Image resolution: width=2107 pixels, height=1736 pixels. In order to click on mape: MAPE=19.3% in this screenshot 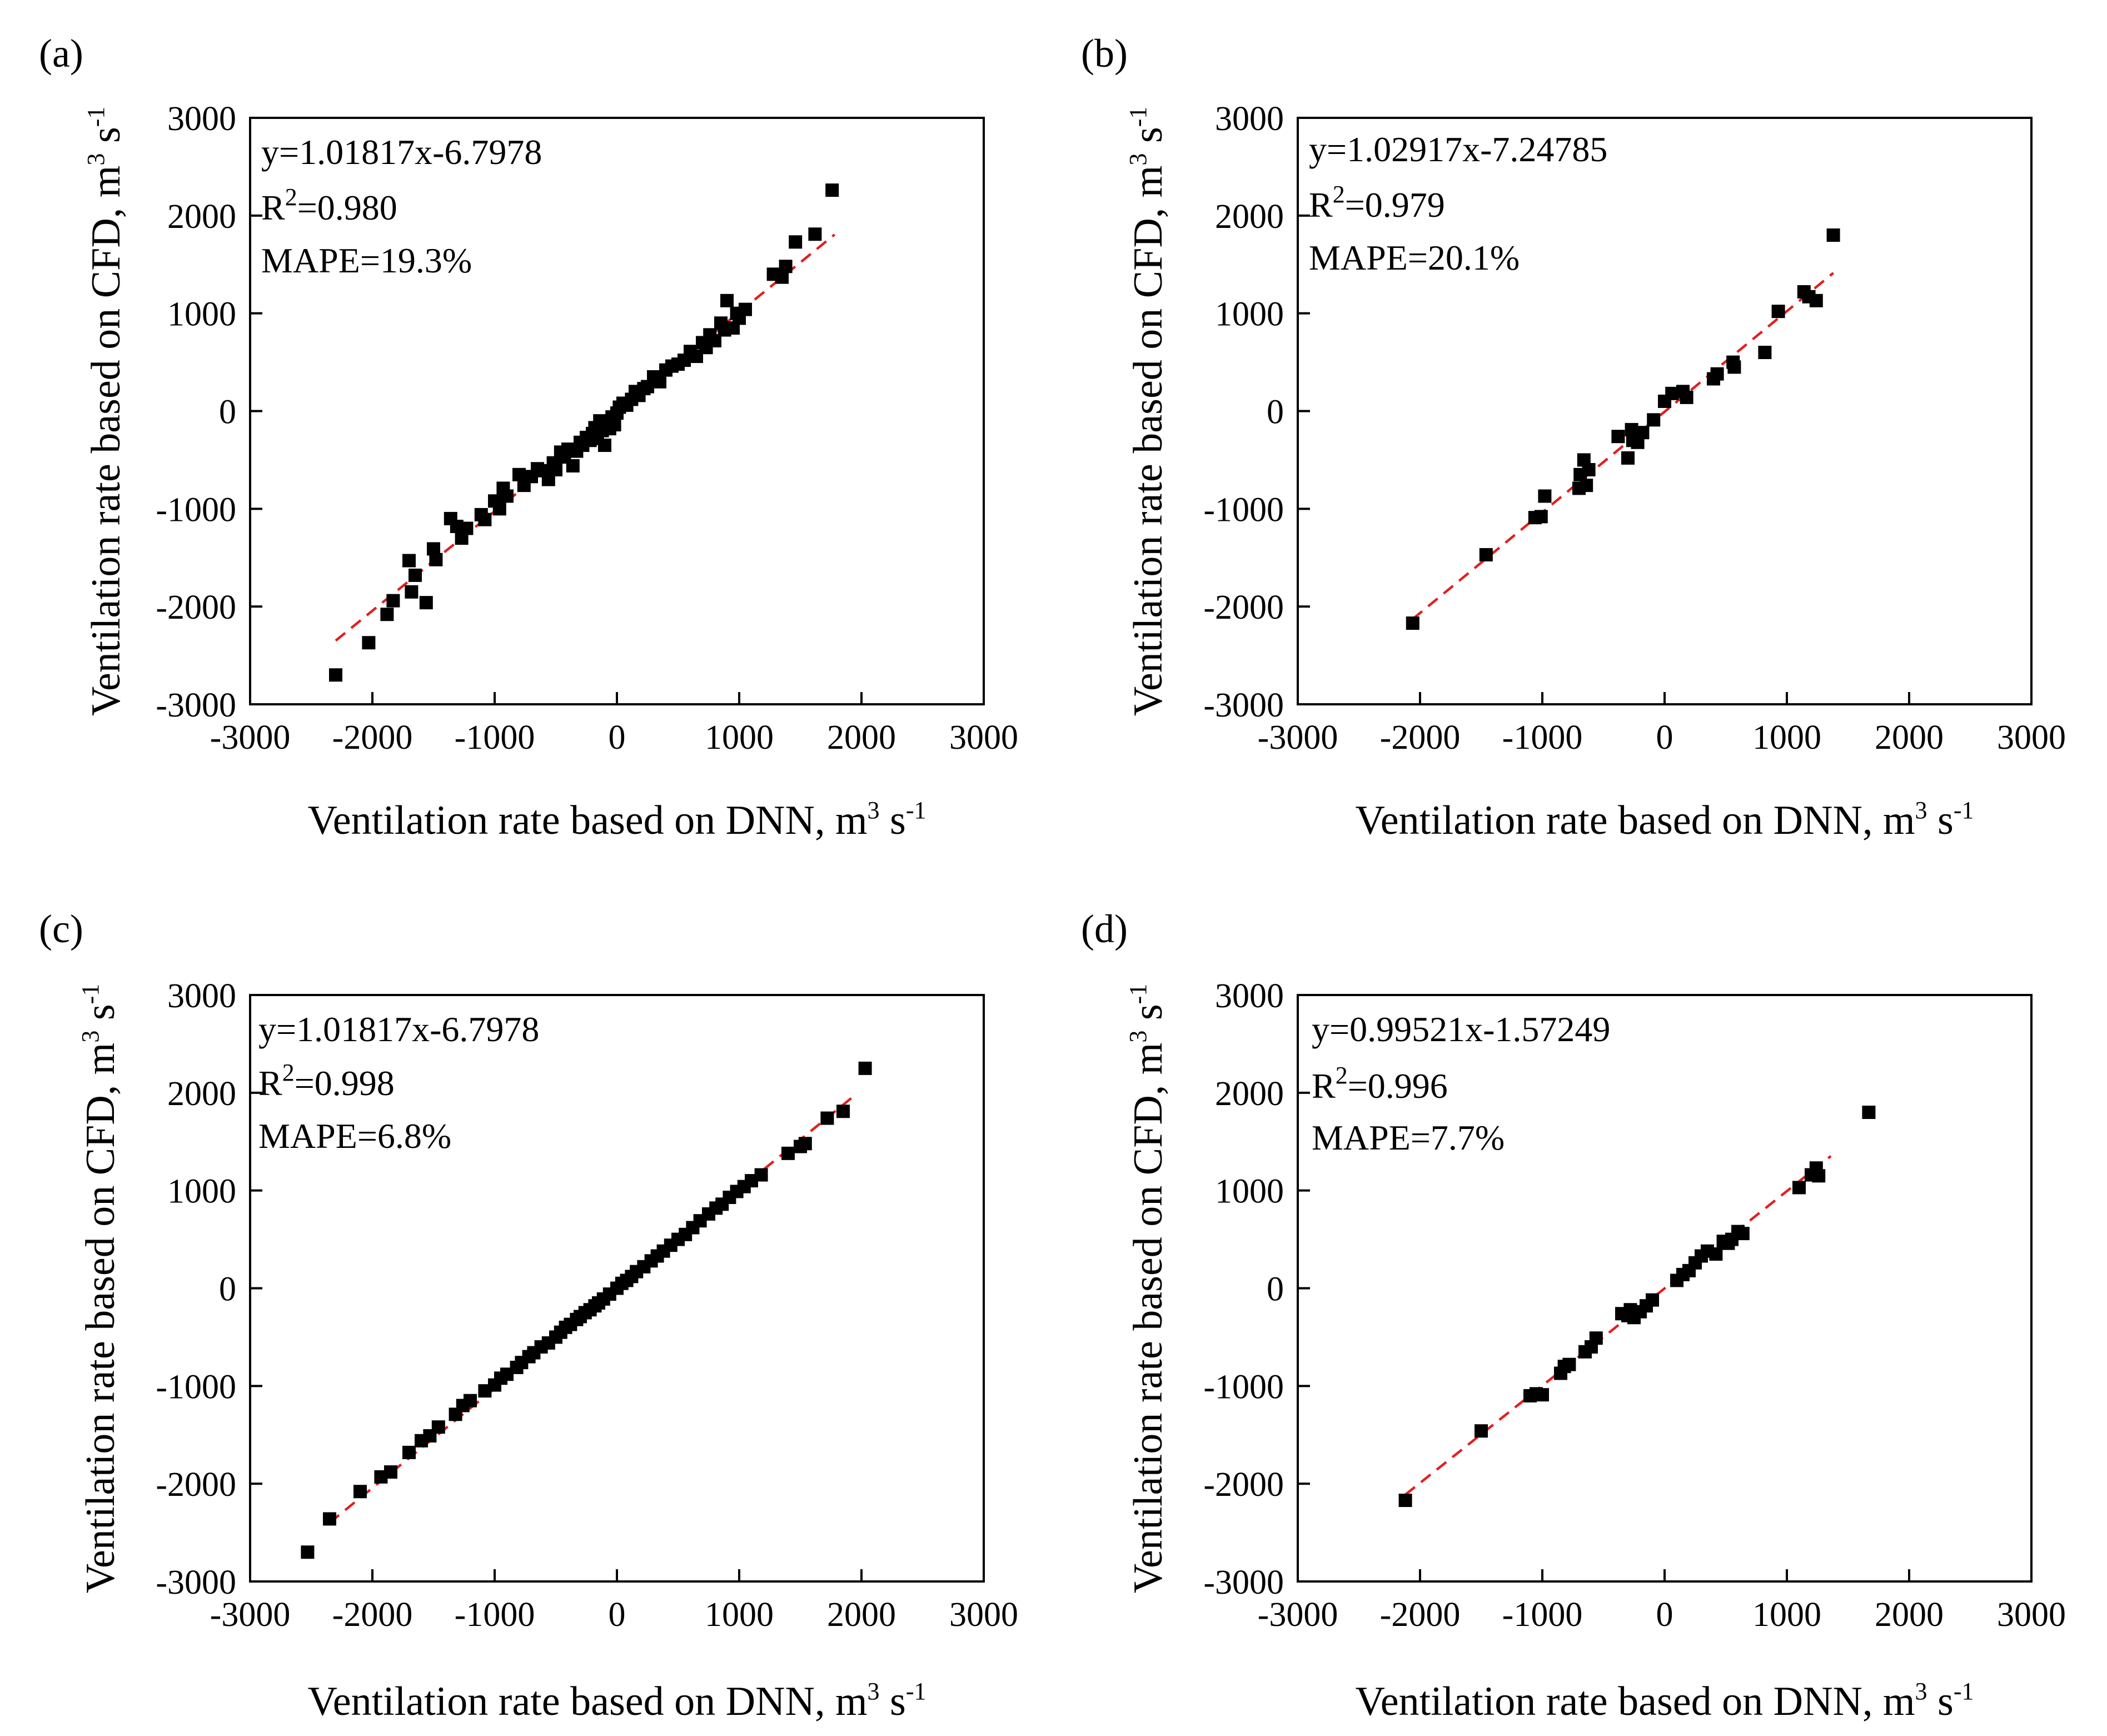, I will do `click(366, 260)`.